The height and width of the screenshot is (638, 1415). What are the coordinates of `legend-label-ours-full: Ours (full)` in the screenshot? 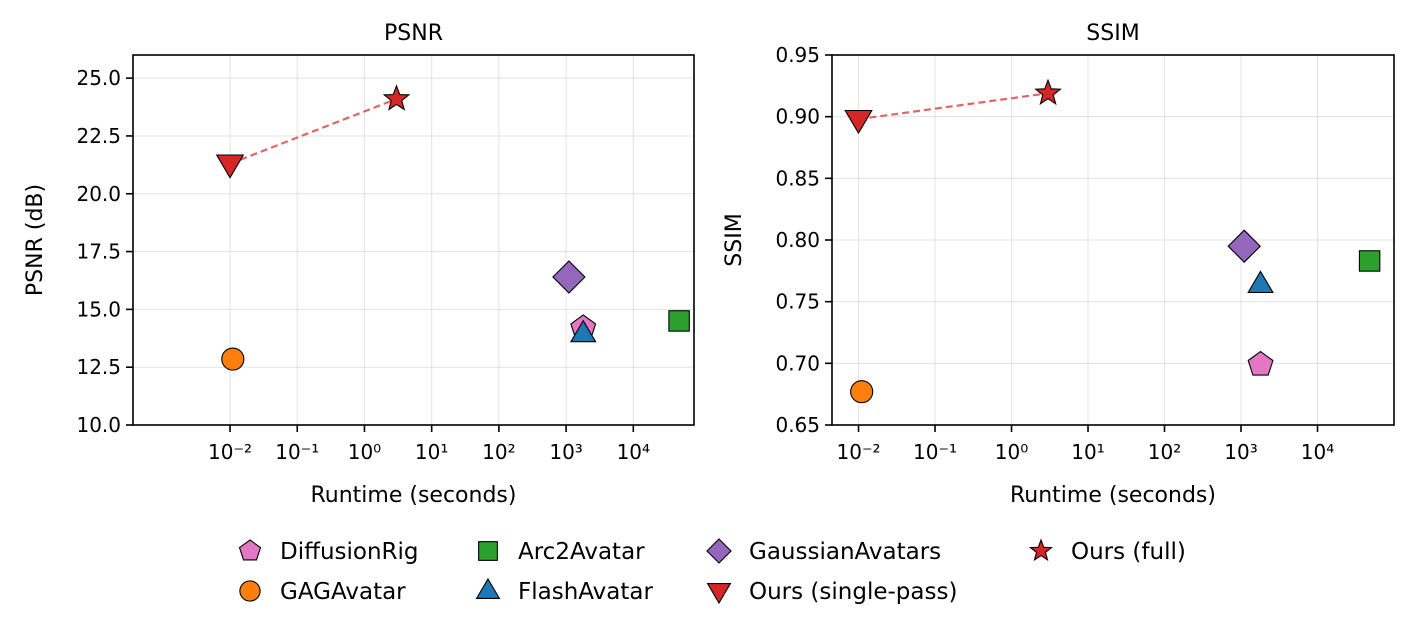 It's located at (1128, 552).